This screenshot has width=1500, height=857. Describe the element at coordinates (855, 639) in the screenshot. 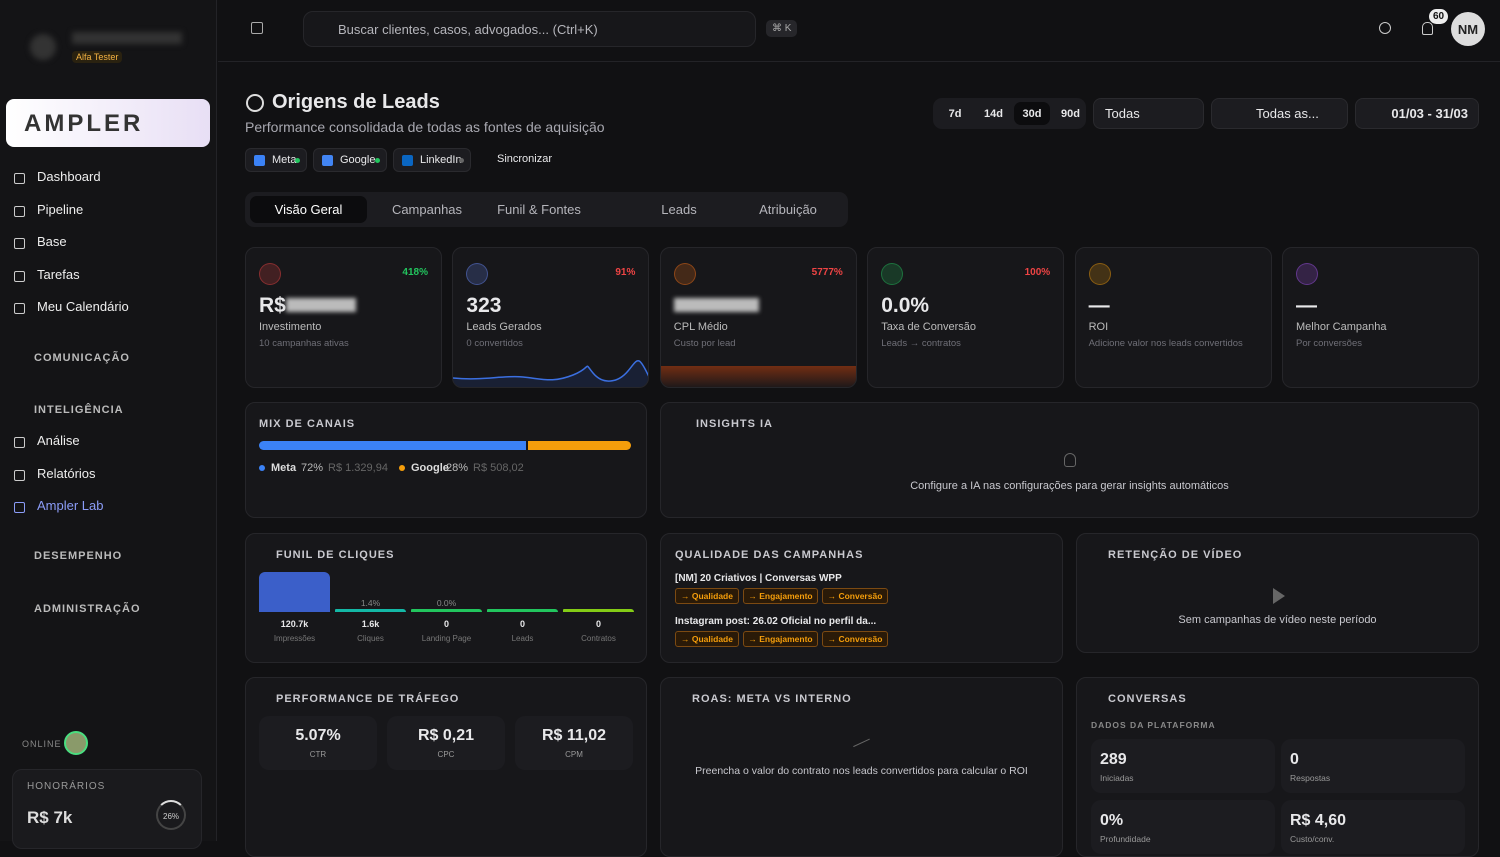

I see `campaign-tag: → Conversão` at that location.